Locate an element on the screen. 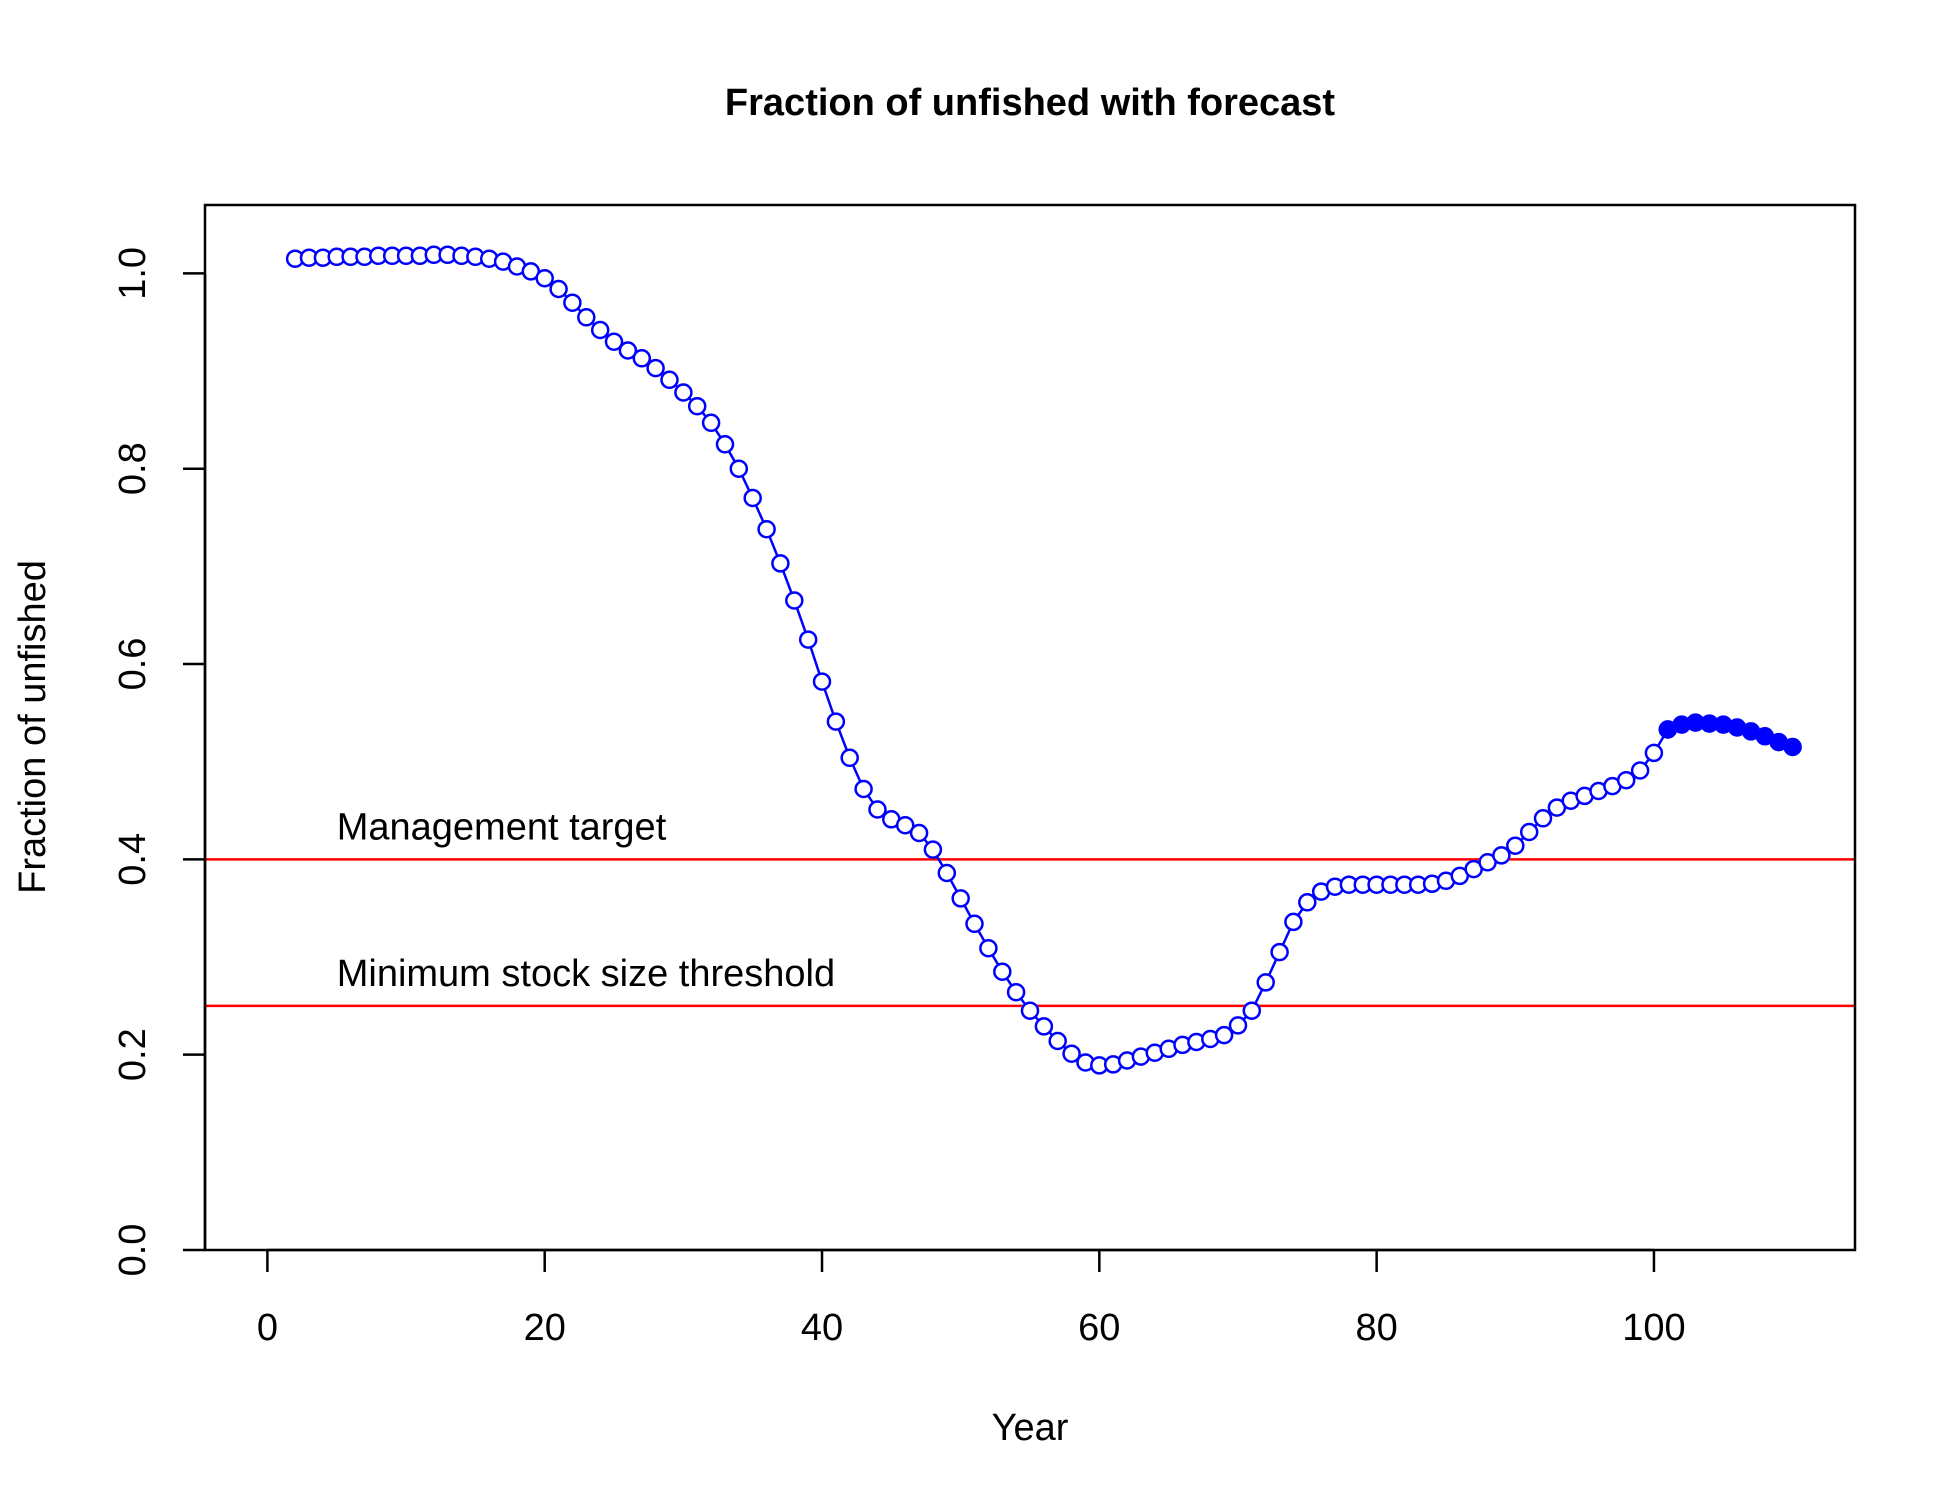 The image size is (1950, 1500). forecast-point is located at coordinates (1792, 747).